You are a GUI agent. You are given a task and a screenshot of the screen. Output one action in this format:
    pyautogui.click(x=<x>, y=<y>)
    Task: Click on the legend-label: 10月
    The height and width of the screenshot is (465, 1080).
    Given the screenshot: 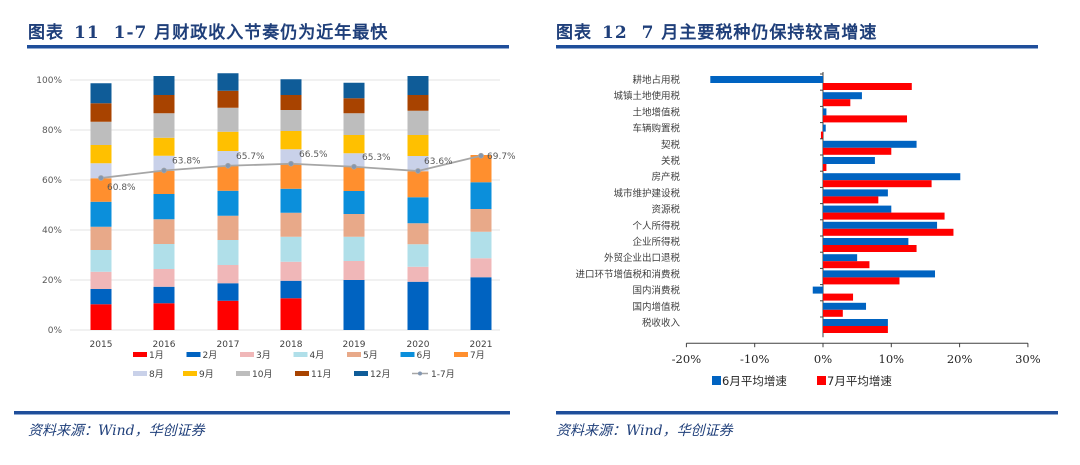 What is the action you would take?
    pyautogui.click(x=262, y=374)
    